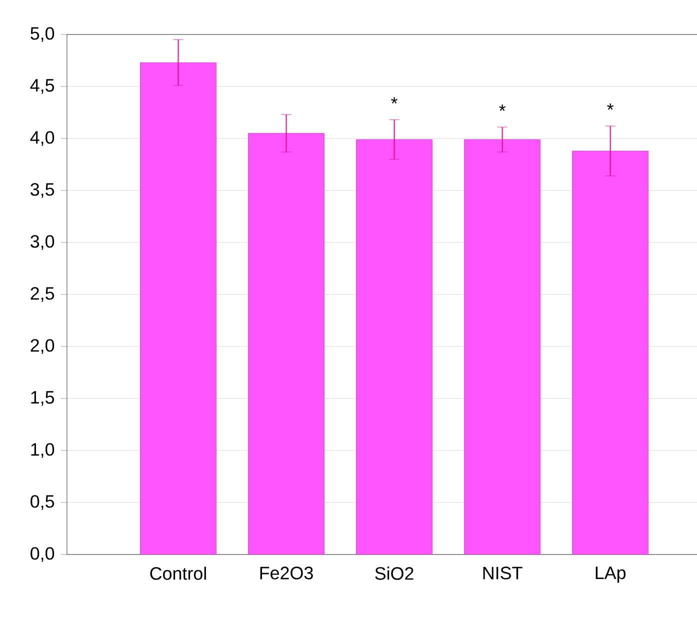 Image resolution: width=697 pixels, height=619 pixels. Describe the element at coordinates (42, 138) in the screenshot. I see `y-tick-label: 4,0` at that location.